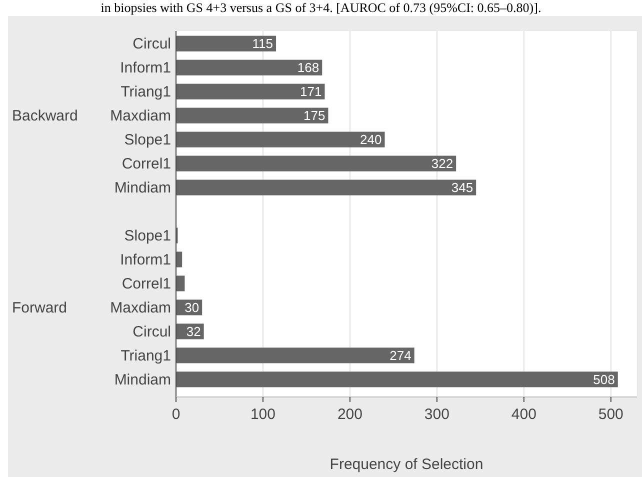 This screenshot has height=477, width=642. Describe the element at coordinates (349, 414) in the screenshot. I see `x-tick-label: 200` at that location.